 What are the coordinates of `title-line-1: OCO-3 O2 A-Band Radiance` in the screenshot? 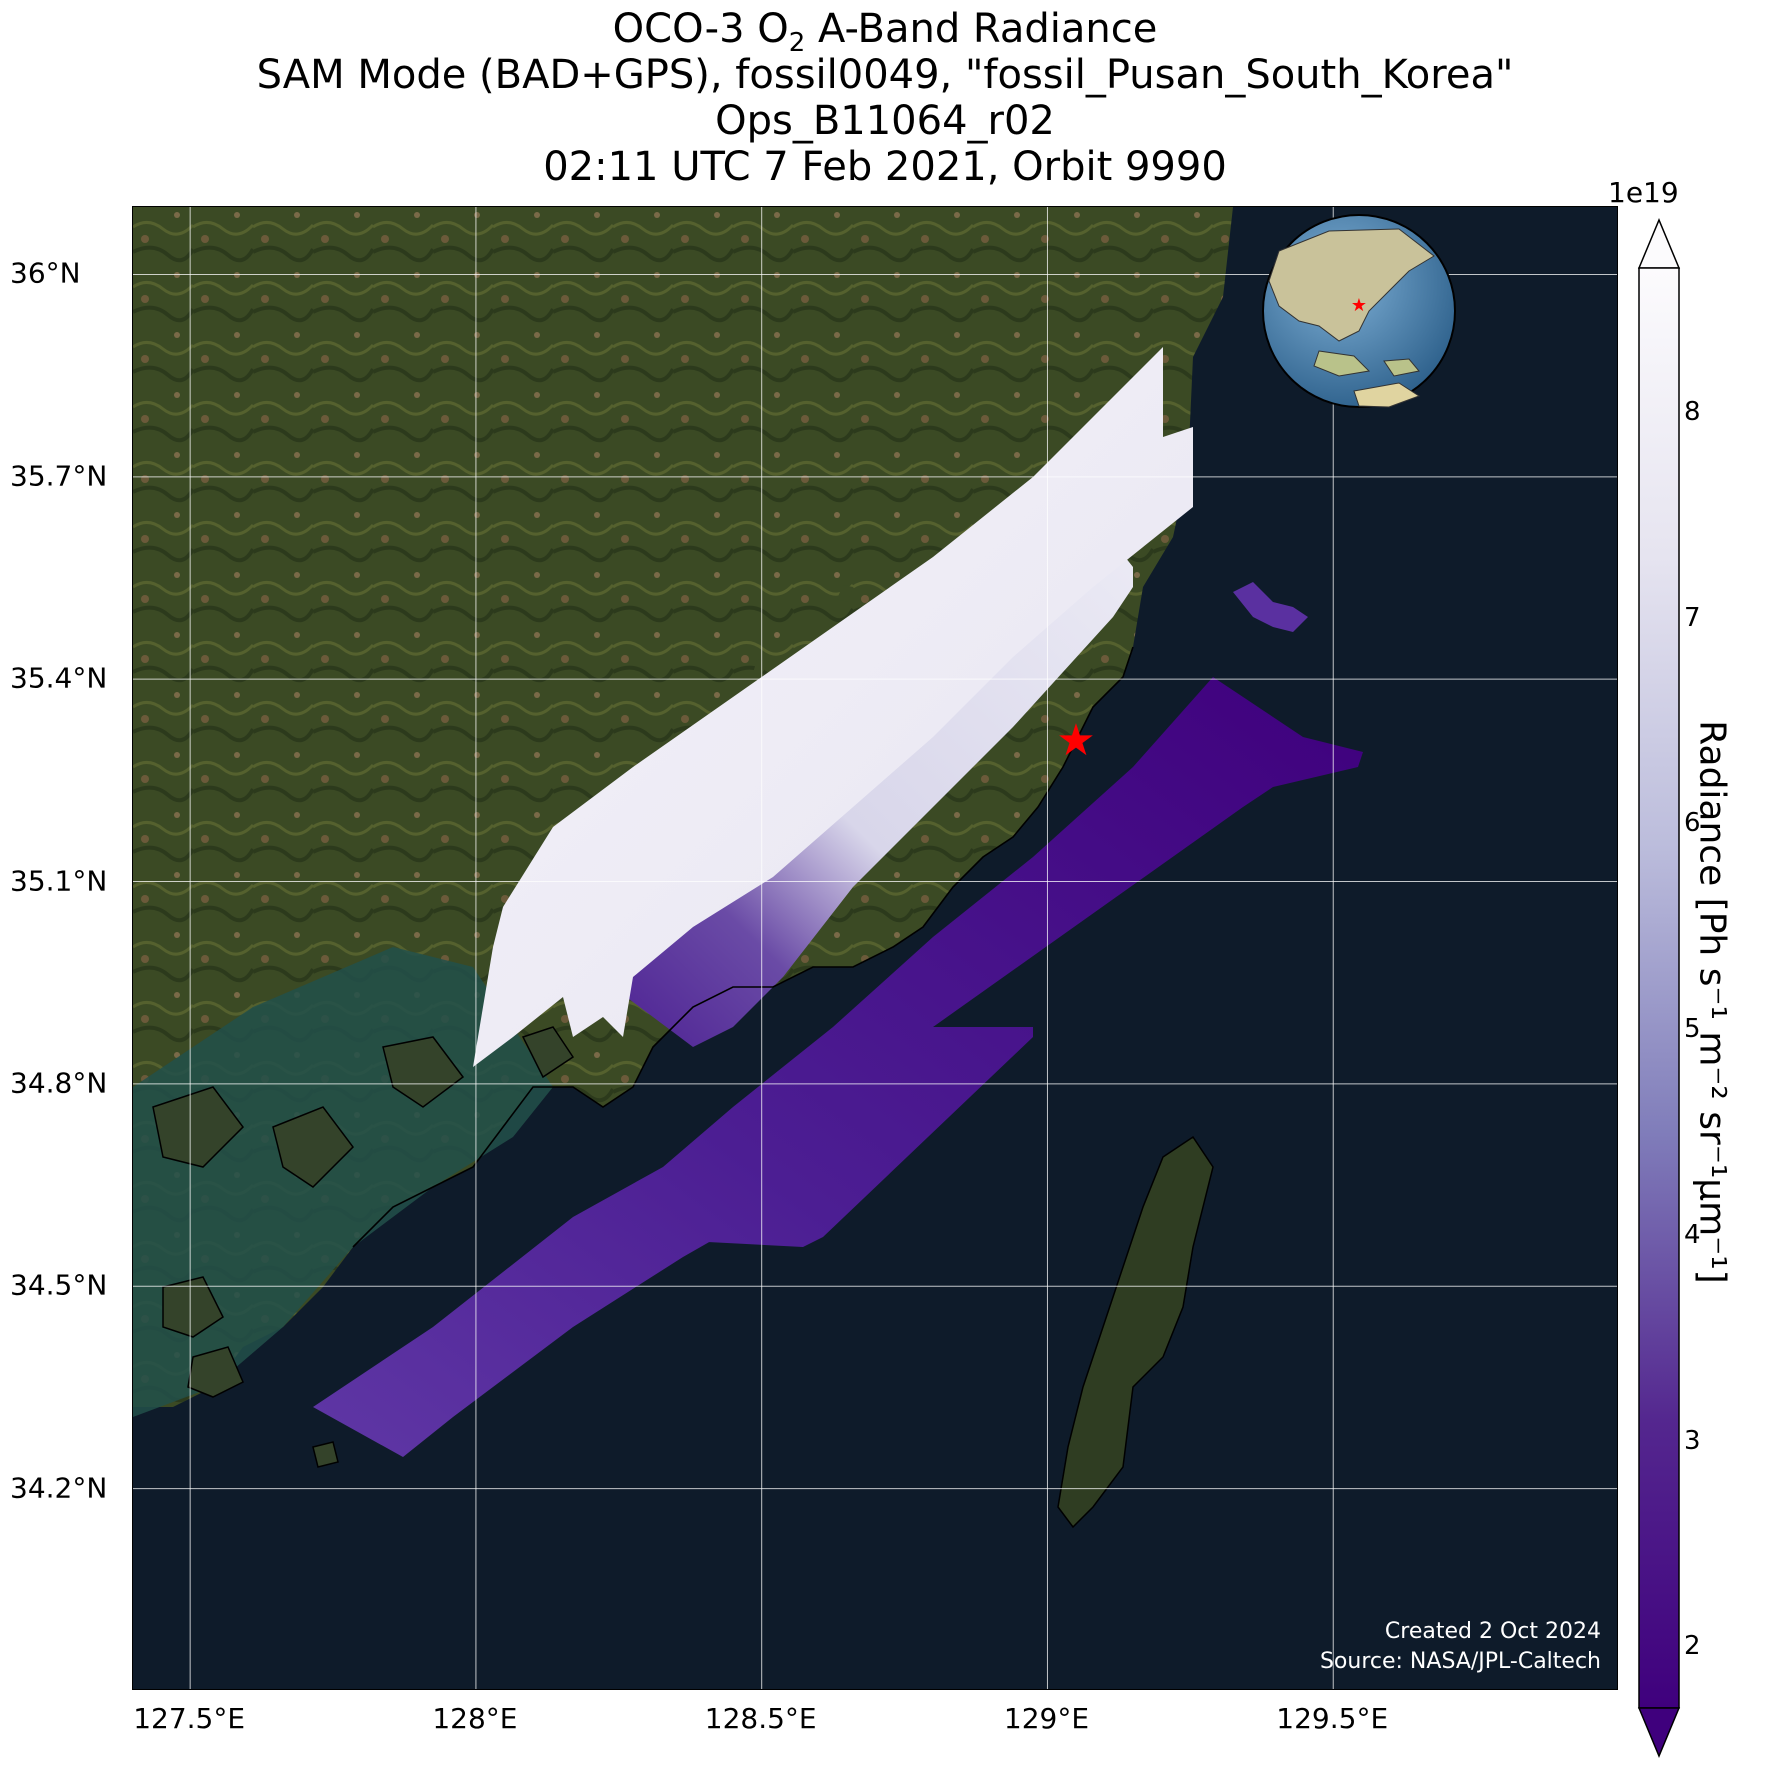 It's located at (885, 32).